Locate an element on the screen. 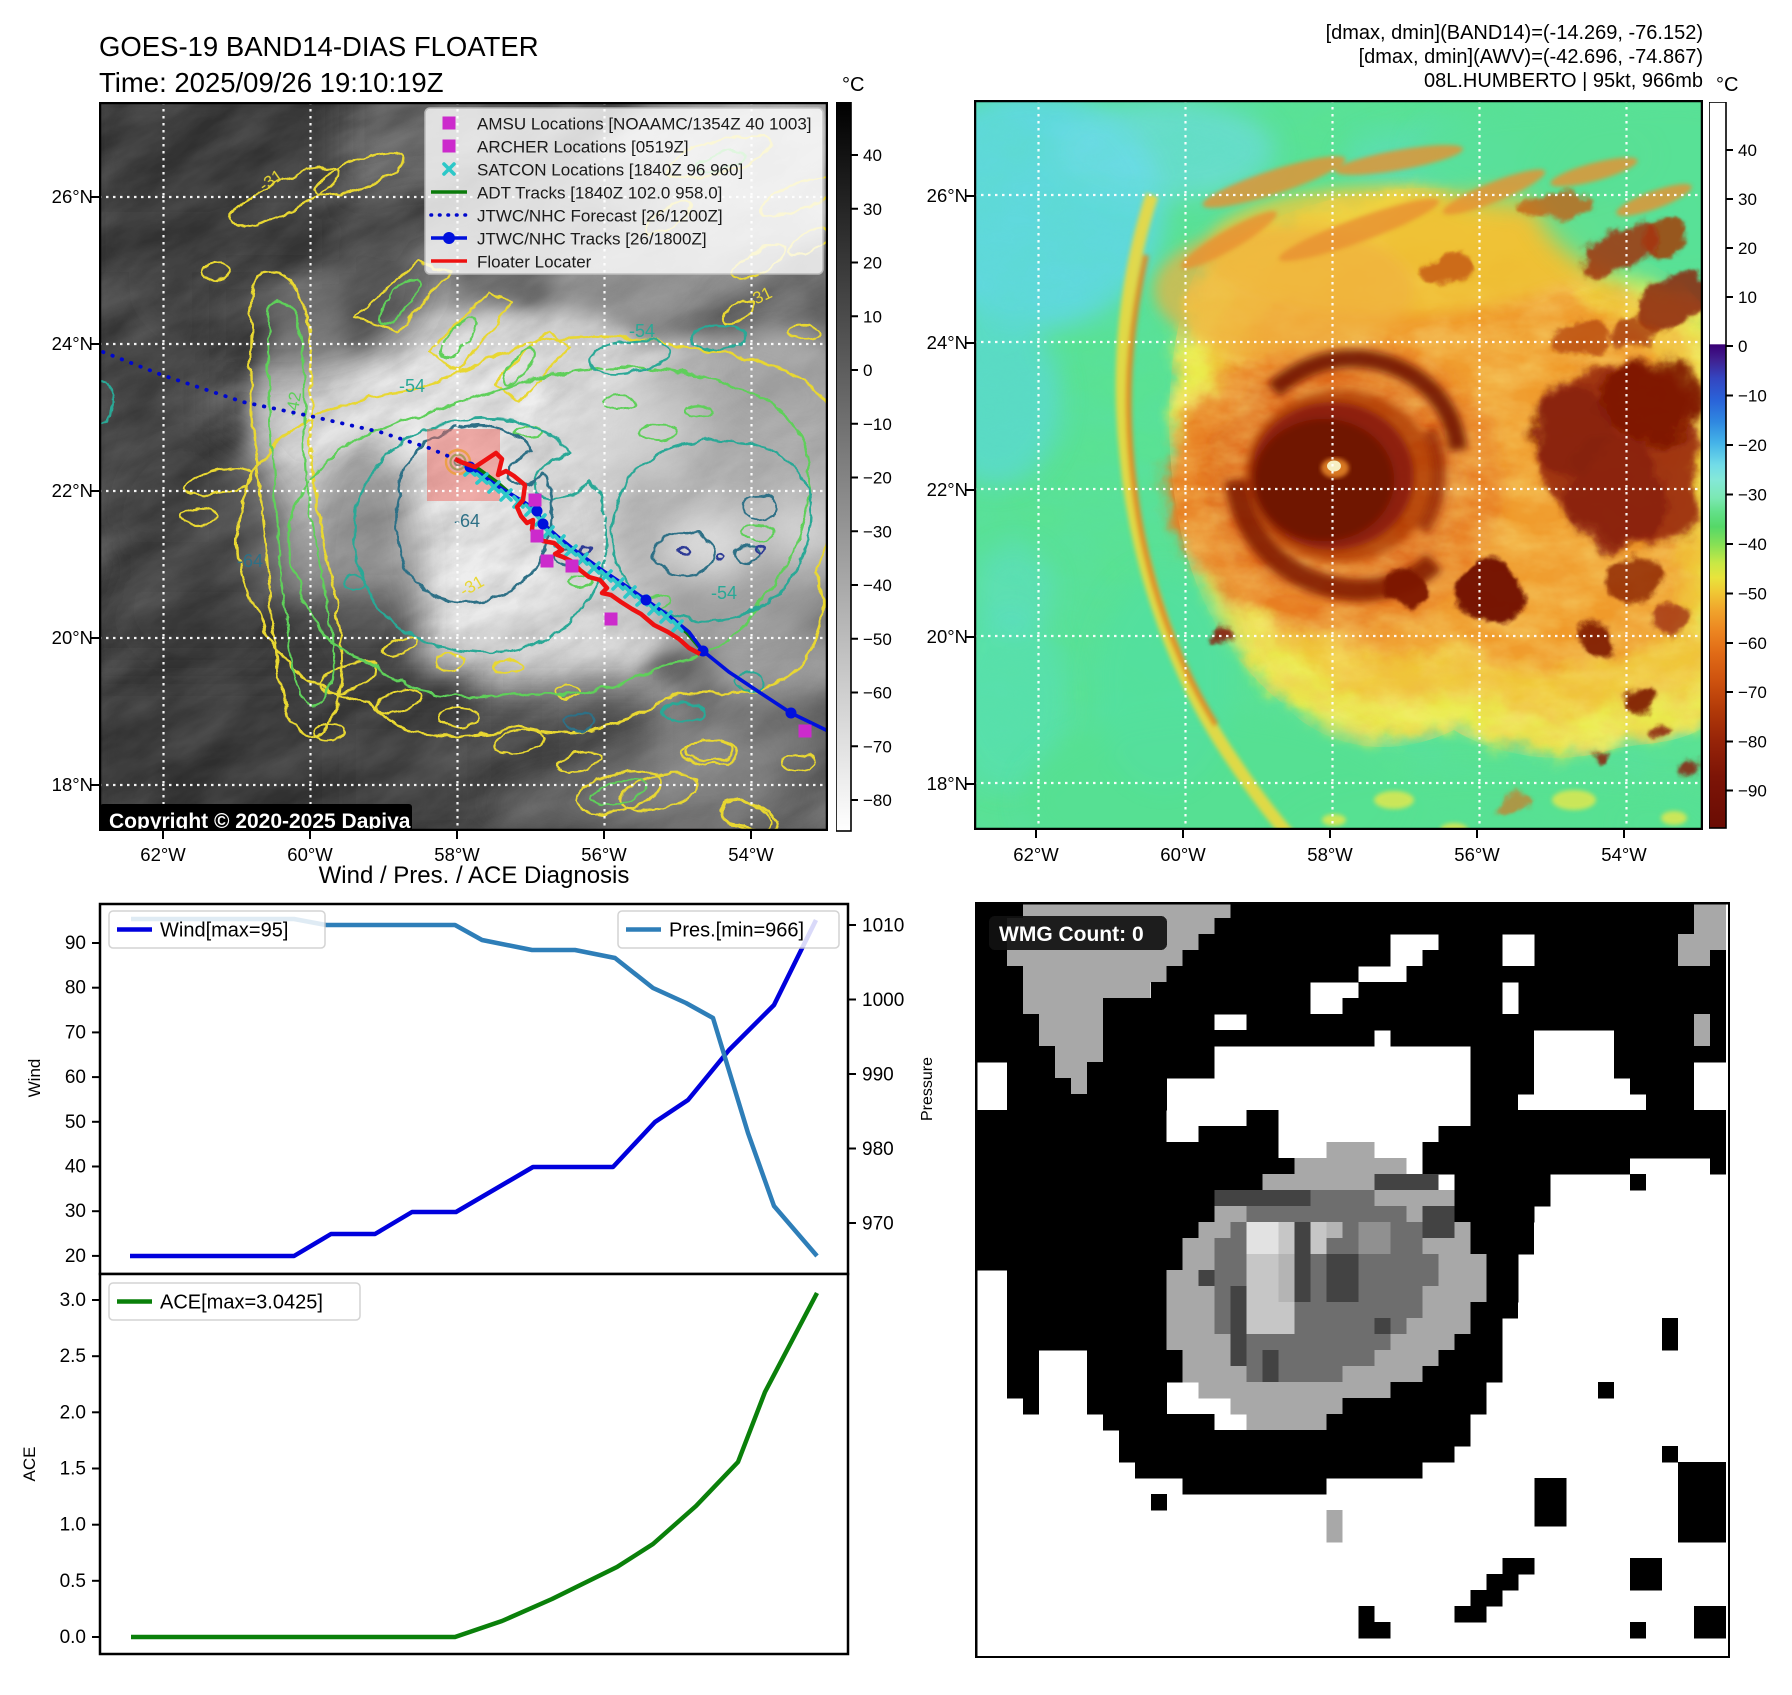 The image size is (1792, 1695). svg-text: Copyright © 2020-2025 Dapiya is located at coordinates (260, 820).